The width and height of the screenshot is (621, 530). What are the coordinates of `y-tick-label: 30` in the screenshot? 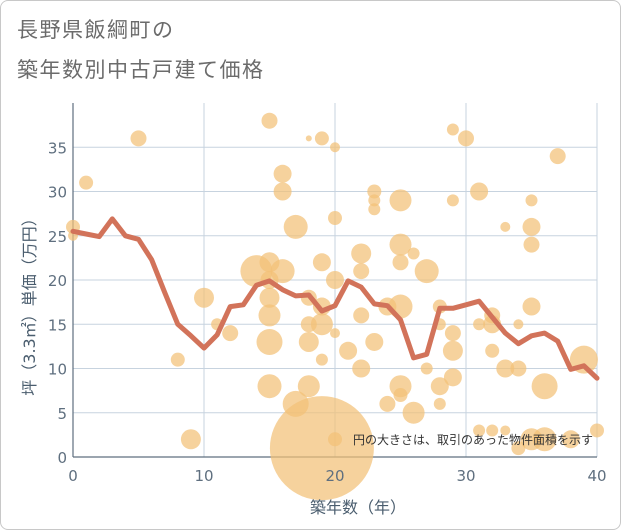 It's located at (57, 193).